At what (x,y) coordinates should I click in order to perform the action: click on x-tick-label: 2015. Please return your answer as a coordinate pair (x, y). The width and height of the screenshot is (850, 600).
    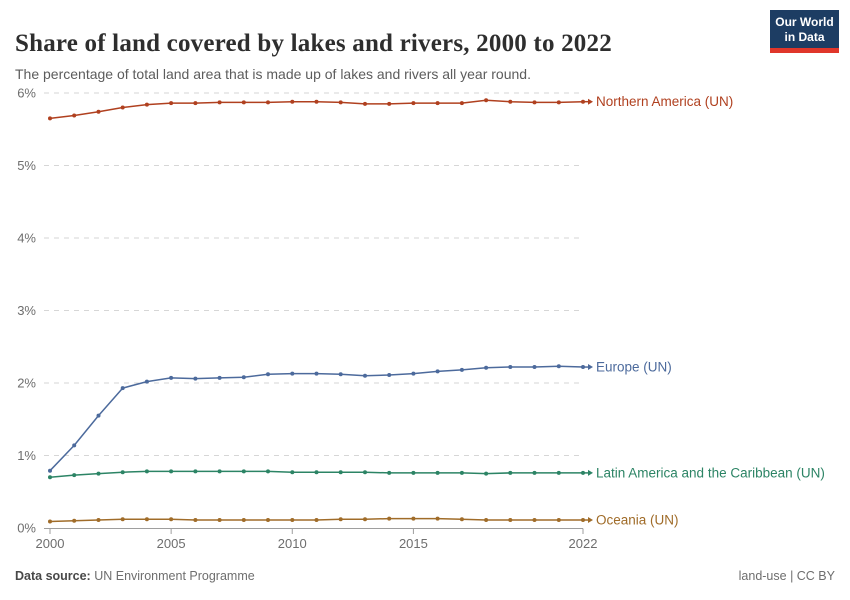
    Looking at the image, I should click on (413, 543).